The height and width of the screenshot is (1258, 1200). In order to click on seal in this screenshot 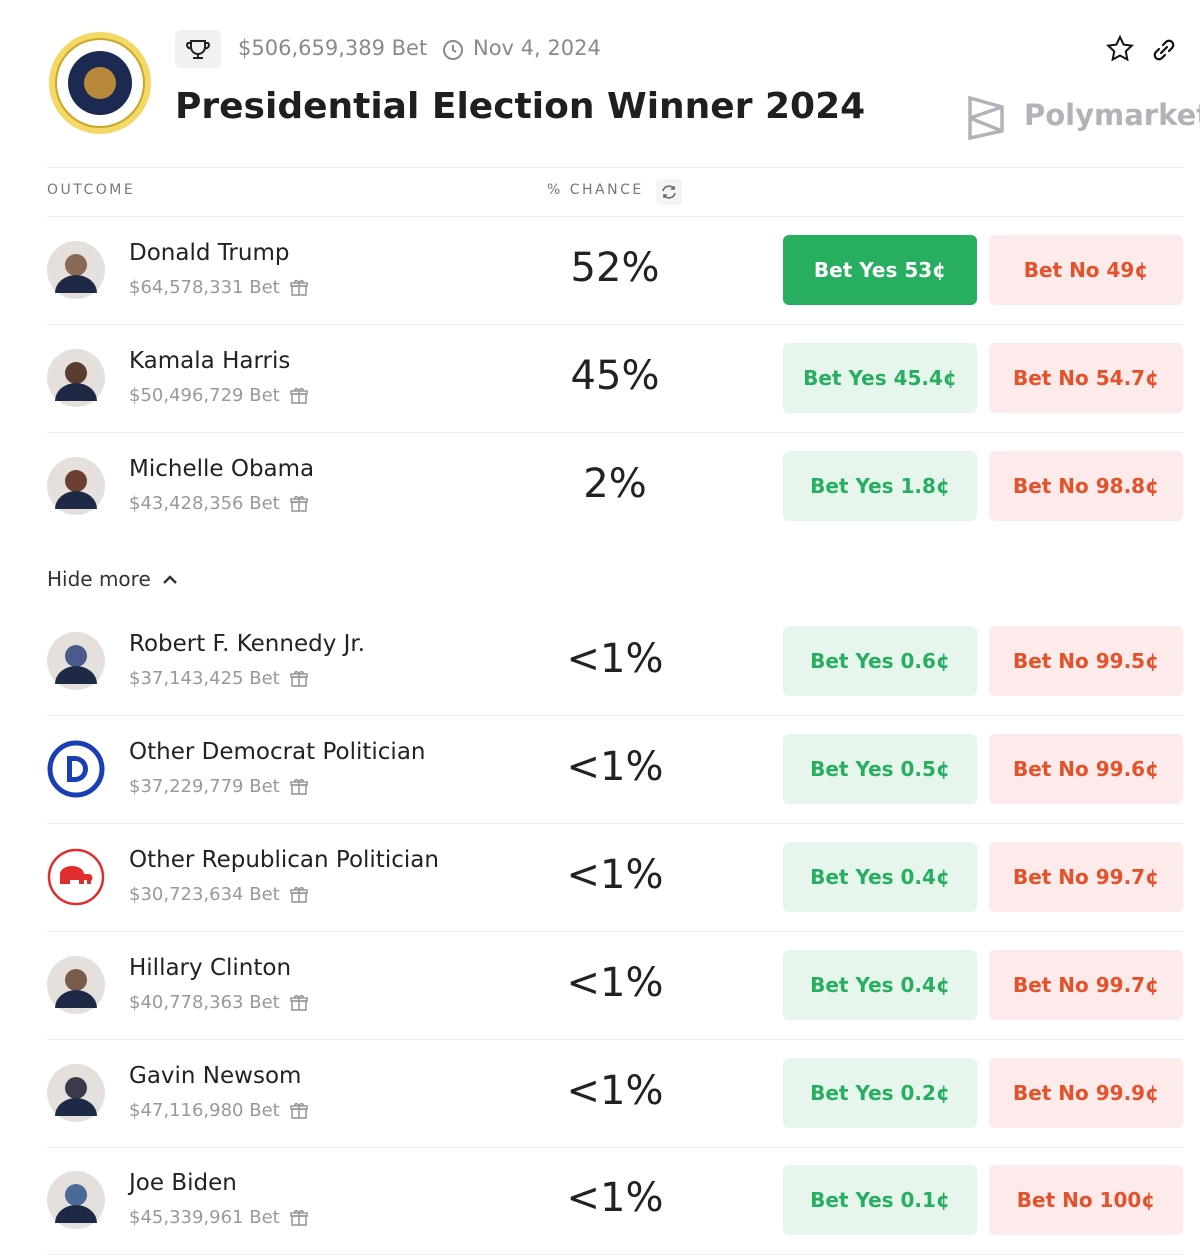, I will do `click(100, 83)`.